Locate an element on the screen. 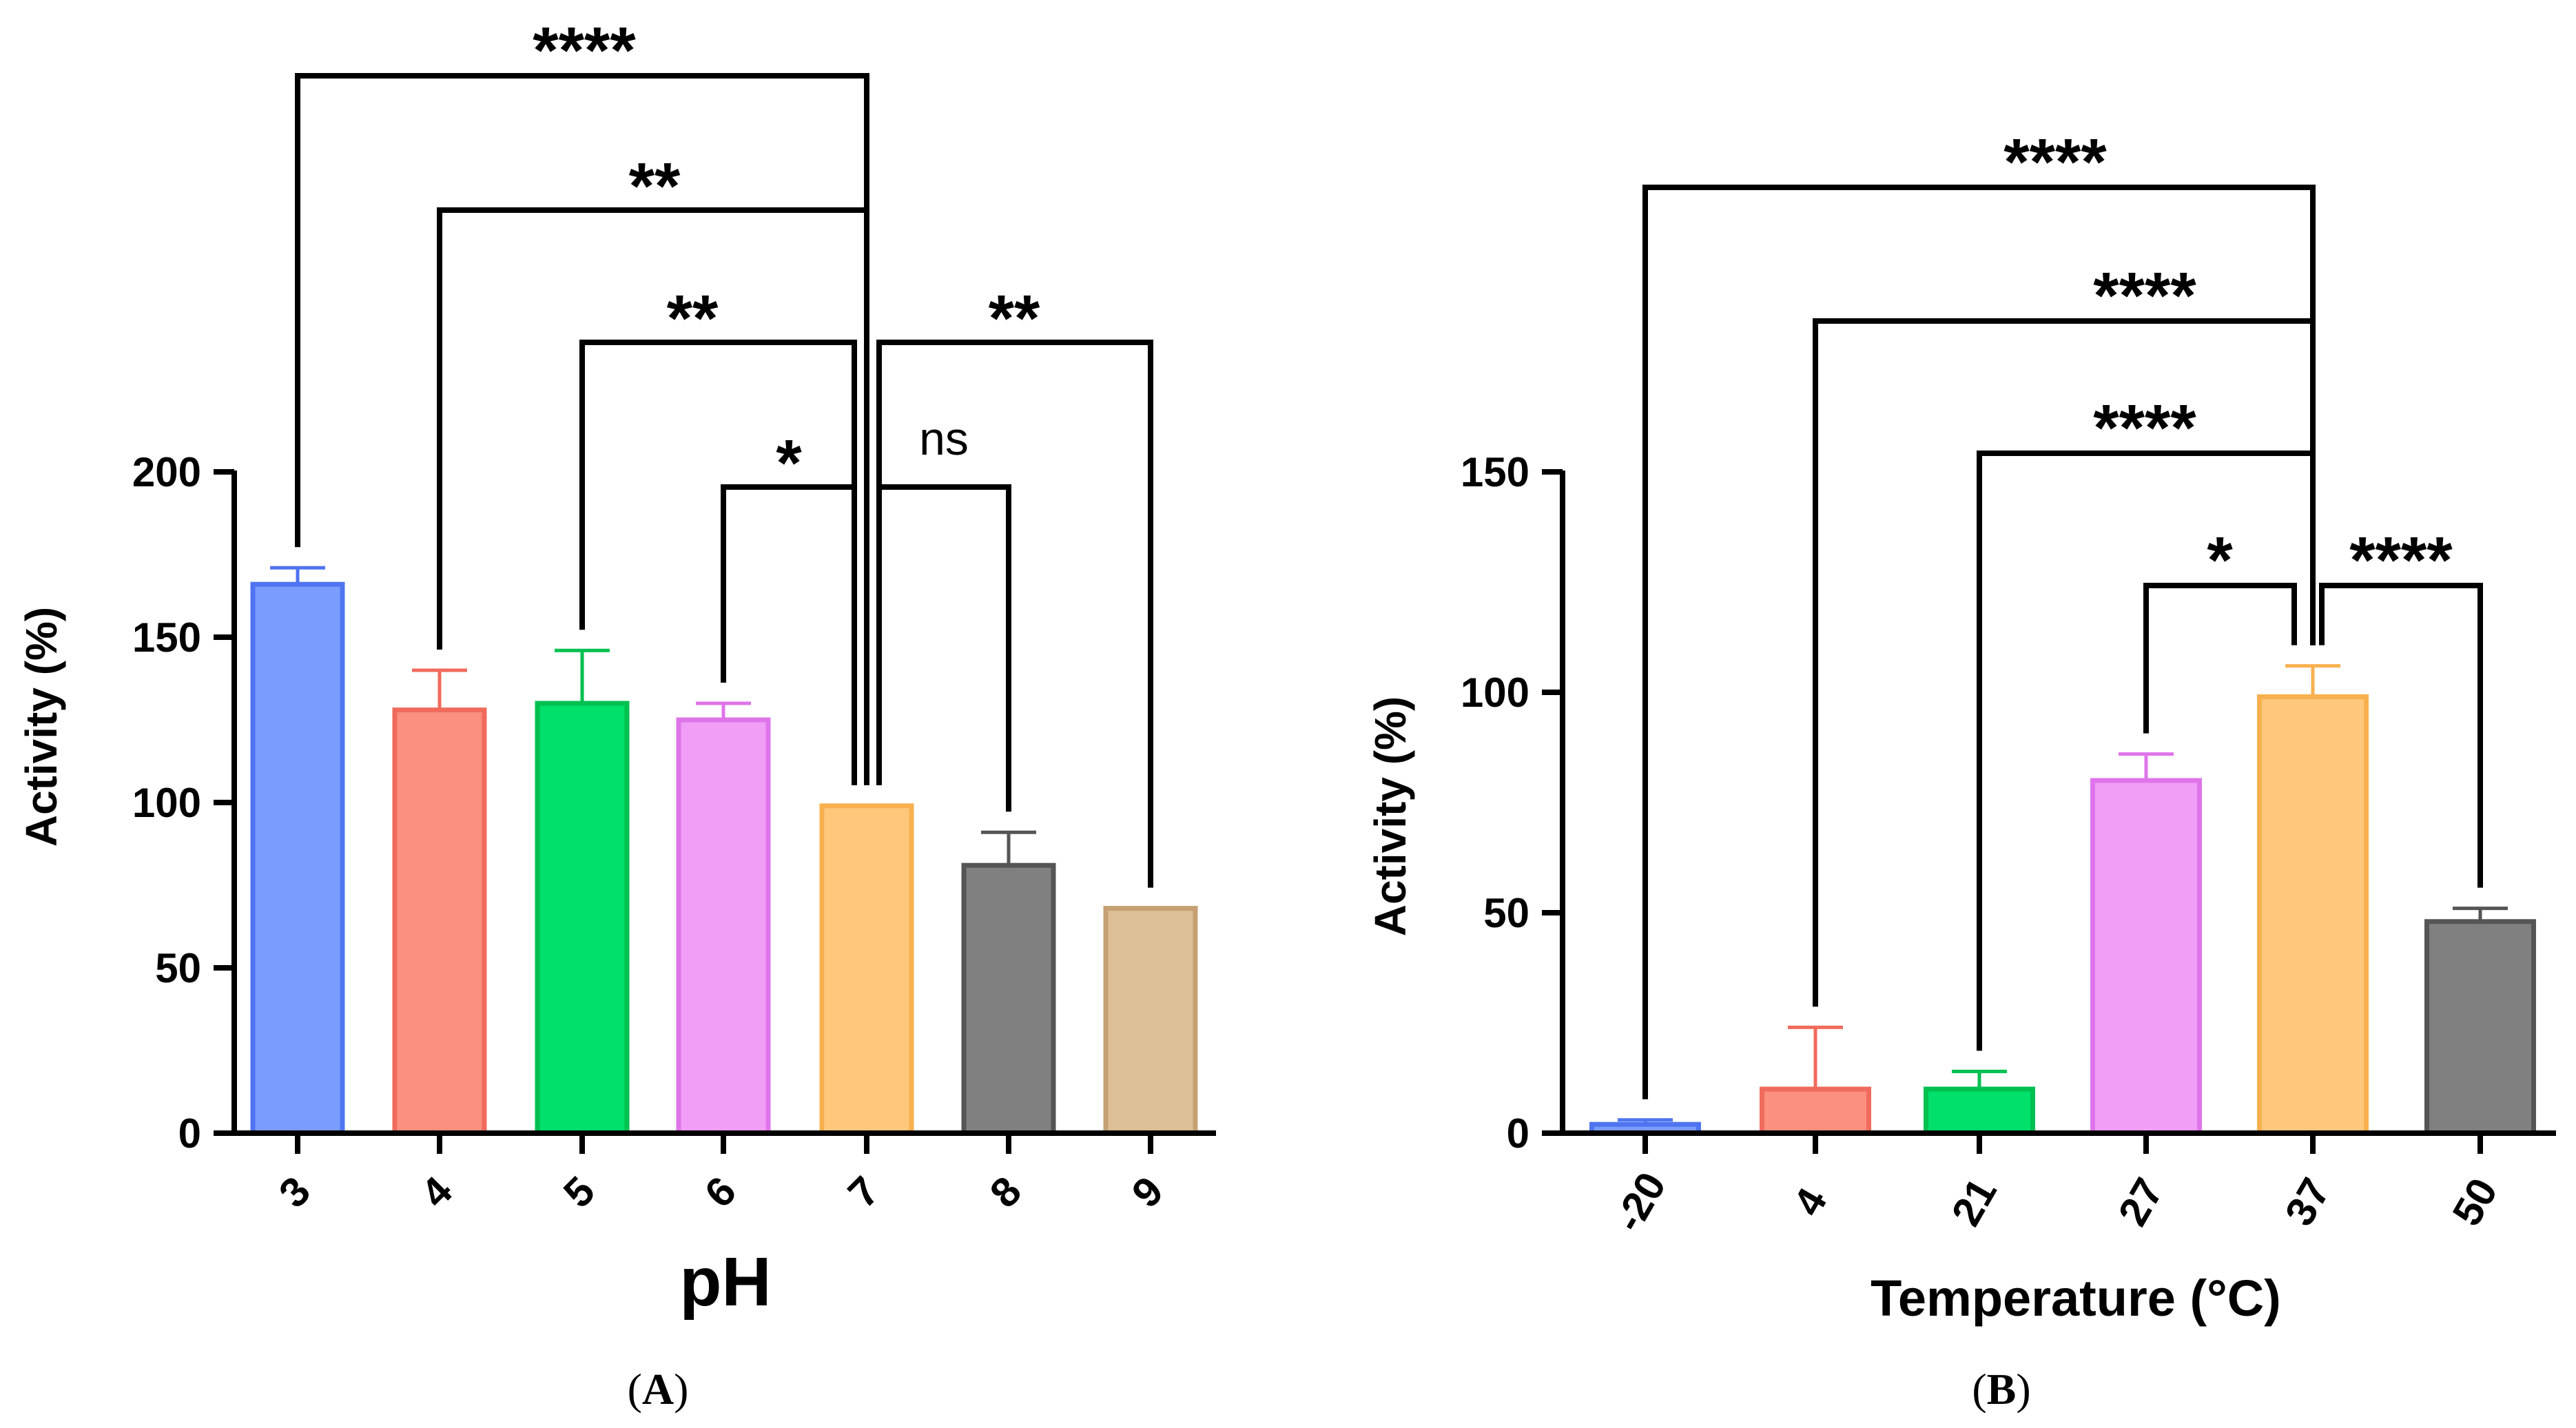 The image size is (2576, 1428). x-tick-label: 9 is located at coordinates (1147, 1192).